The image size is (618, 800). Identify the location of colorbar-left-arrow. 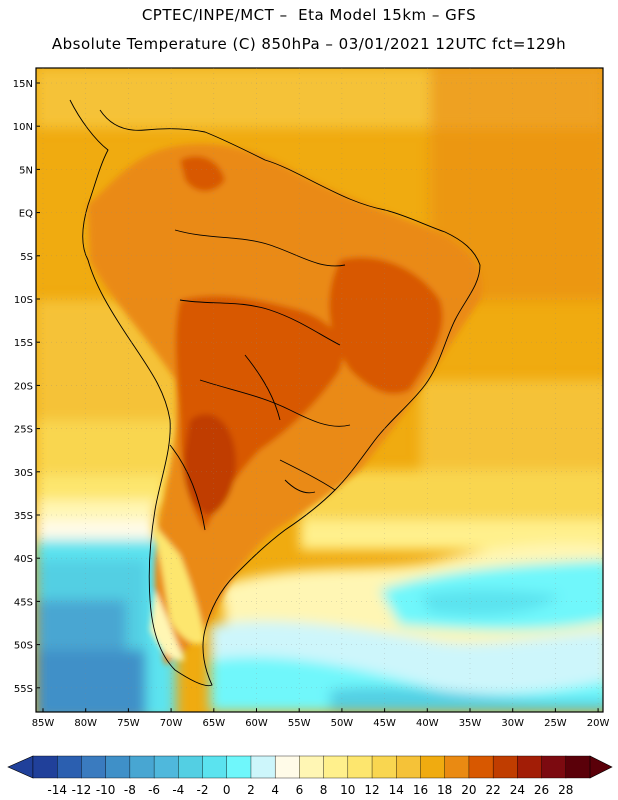
(20, 767).